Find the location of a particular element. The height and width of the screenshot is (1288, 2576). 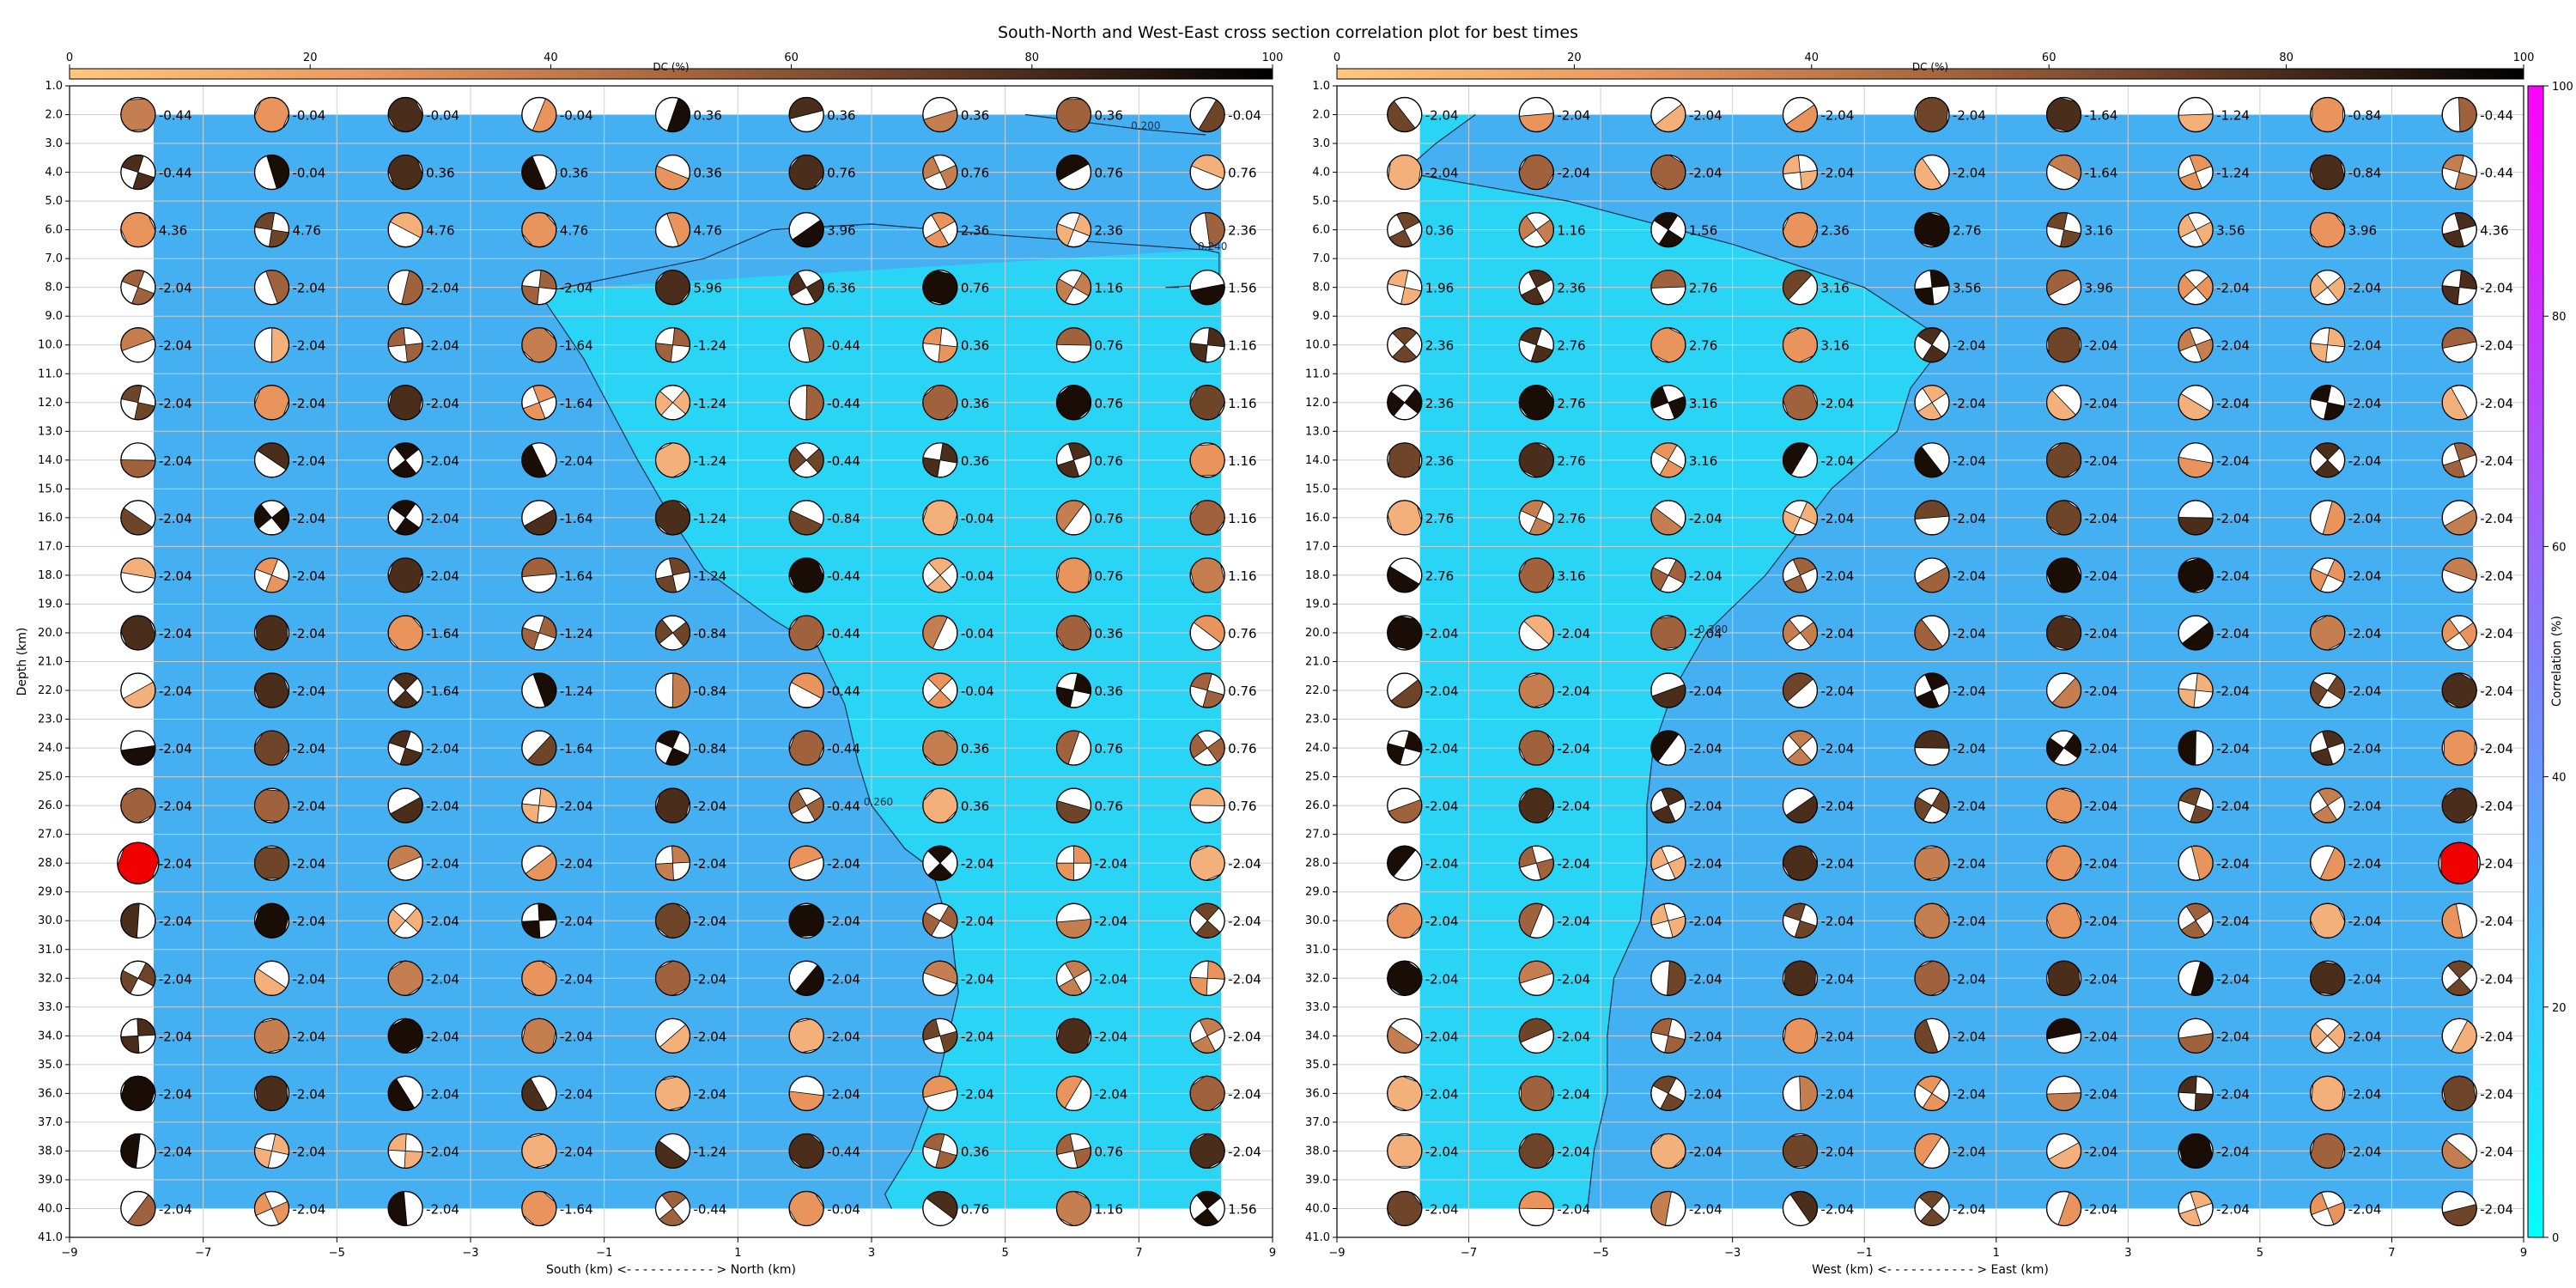

time-shift-label: -0.04 is located at coordinates (977, 633).